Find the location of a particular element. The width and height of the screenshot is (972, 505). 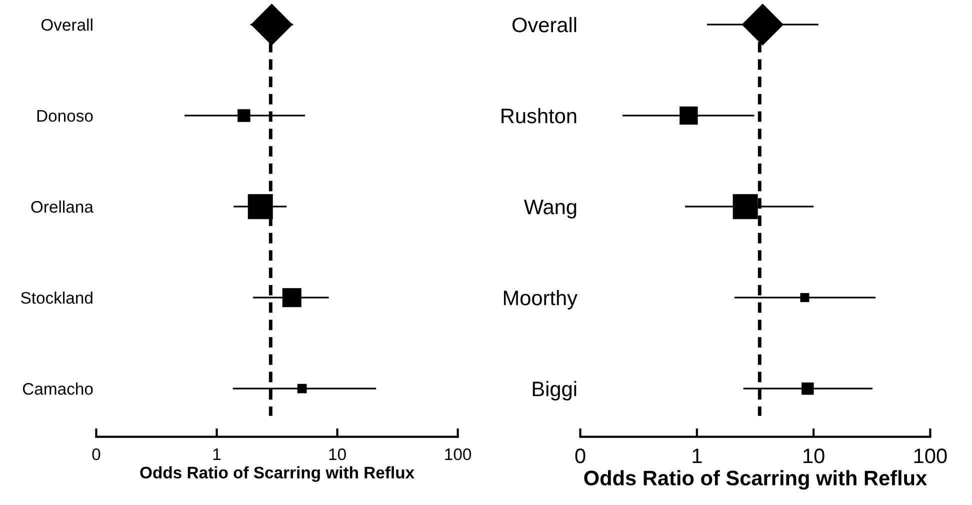

y-tick-label: Orellana is located at coordinates (62, 206).